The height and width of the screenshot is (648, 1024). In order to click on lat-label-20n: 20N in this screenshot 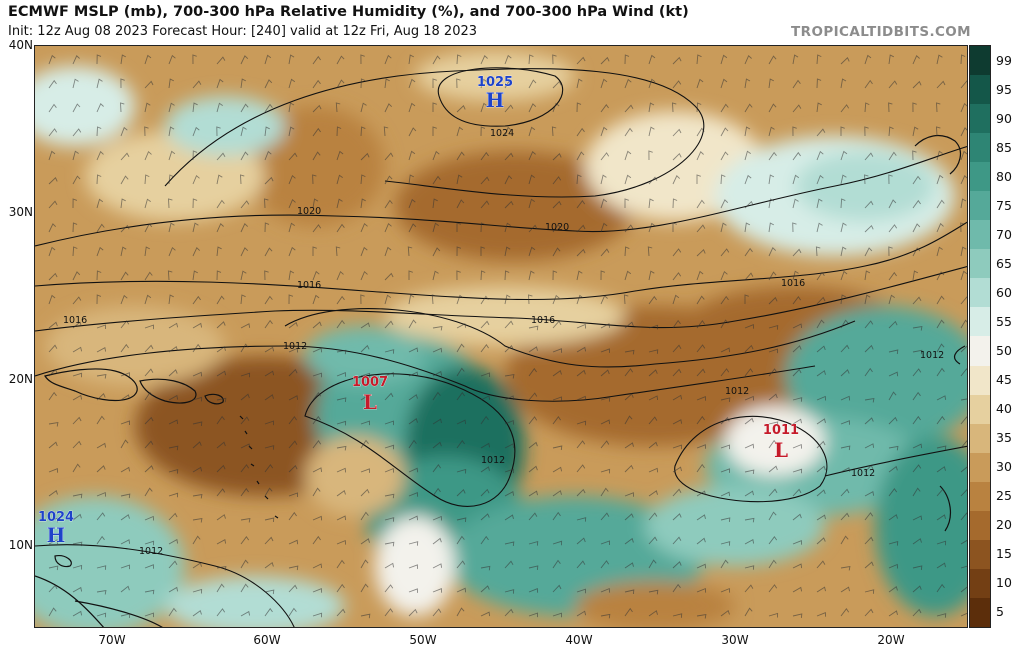, I will do `click(20, 379)`.